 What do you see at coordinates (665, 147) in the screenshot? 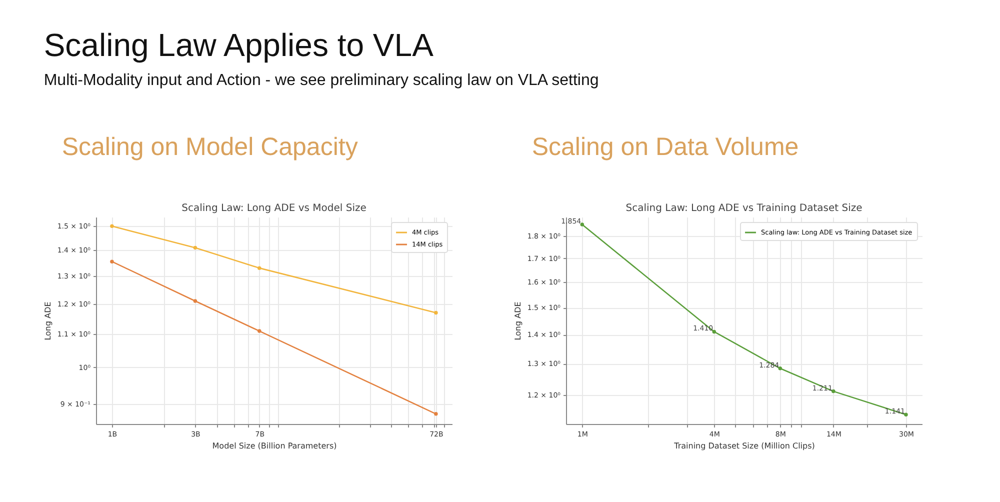
I see `chart-title: Scaling on Data Volume` at bounding box center [665, 147].